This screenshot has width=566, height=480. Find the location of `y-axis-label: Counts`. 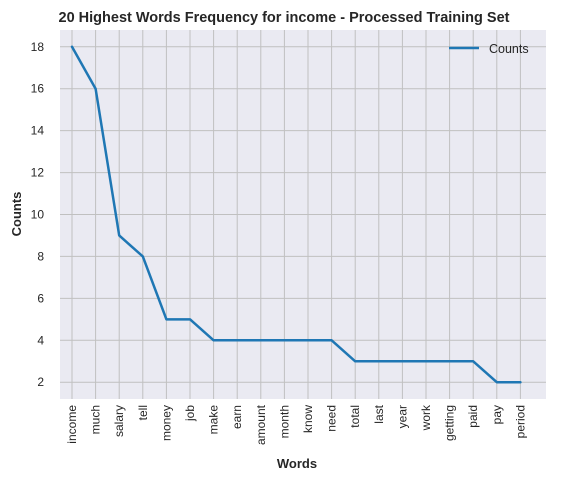

y-axis-label: Counts is located at coordinates (16, 214).